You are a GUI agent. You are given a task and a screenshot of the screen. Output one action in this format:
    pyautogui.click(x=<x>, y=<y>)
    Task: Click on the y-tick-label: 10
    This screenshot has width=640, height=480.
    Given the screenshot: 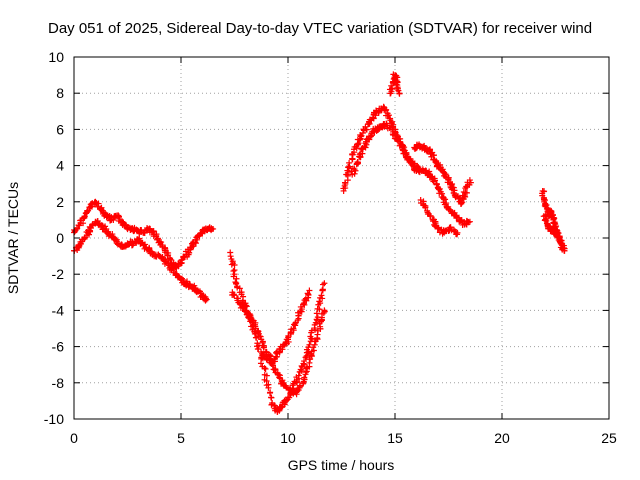 What is the action you would take?
    pyautogui.click(x=56, y=57)
    